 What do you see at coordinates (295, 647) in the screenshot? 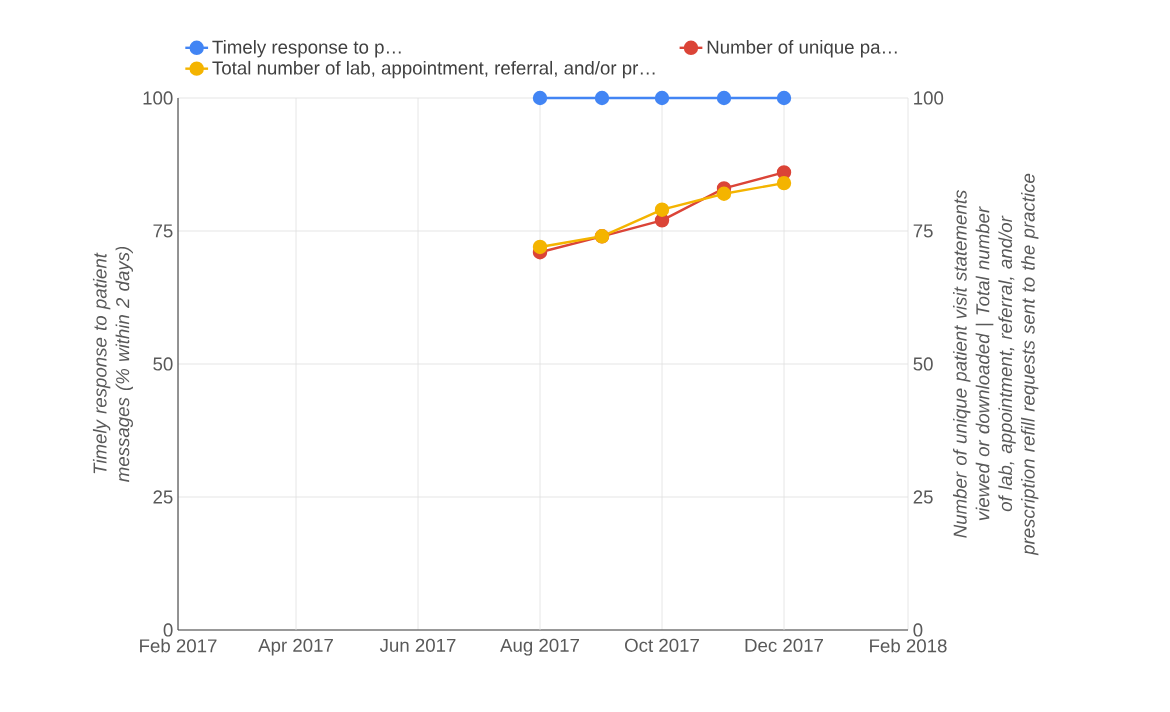
I see `x-tick-label: Apr 2017` at bounding box center [295, 647].